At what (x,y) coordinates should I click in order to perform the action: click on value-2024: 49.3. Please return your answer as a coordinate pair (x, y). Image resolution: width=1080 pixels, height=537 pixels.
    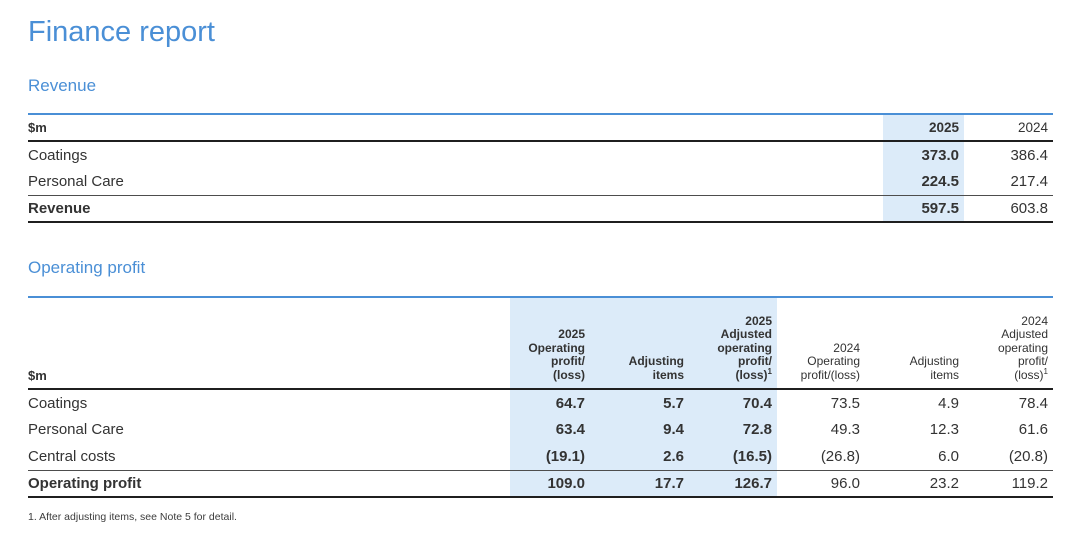
    Looking at the image, I should click on (845, 429).